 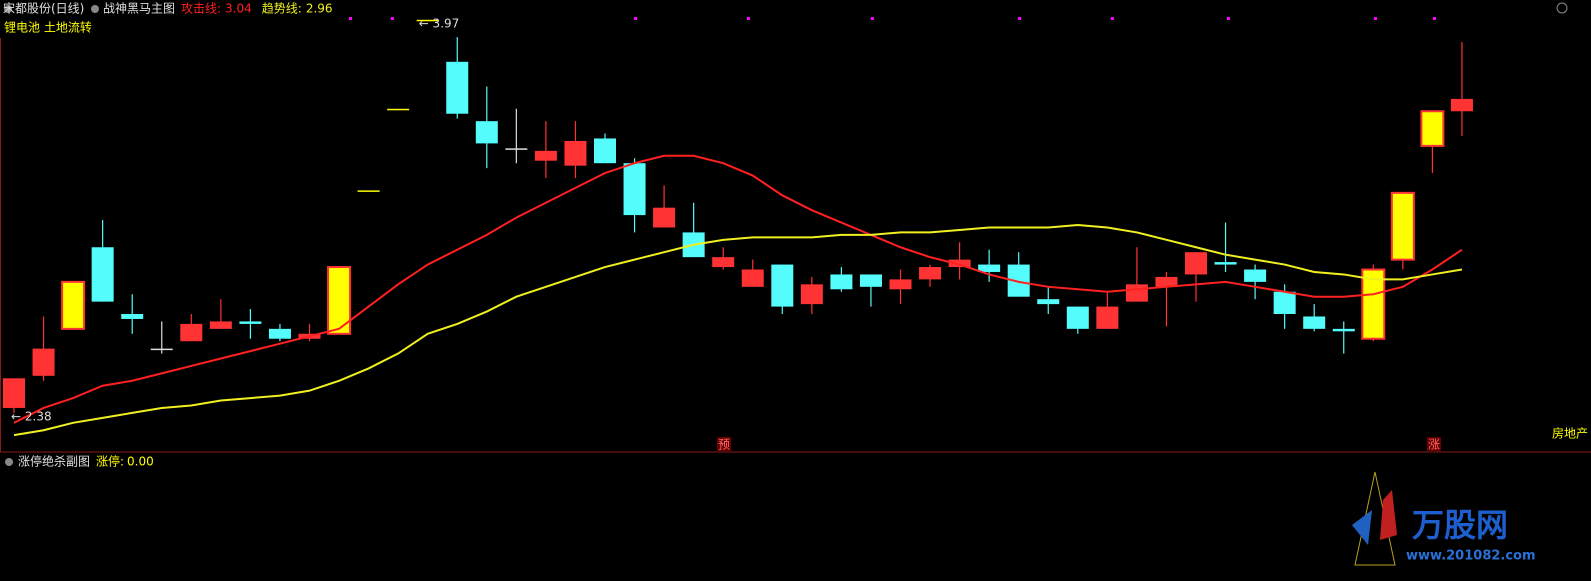 I want to click on stock-name: 宋都股份(日线), so click(x=43, y=8).